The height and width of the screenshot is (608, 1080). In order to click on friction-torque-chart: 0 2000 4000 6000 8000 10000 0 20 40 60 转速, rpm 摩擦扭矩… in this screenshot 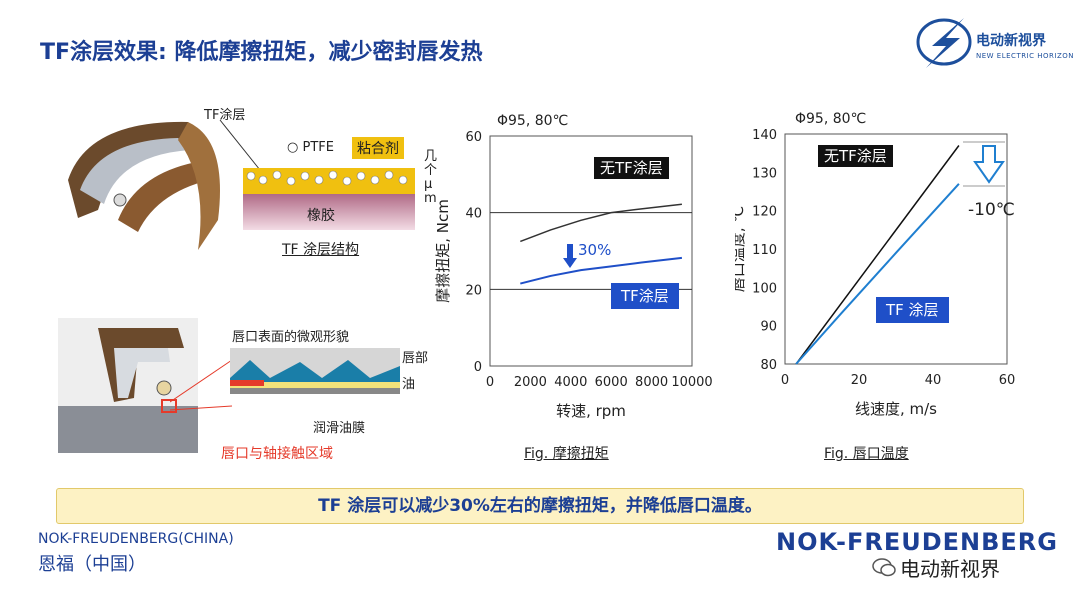, I will do `click(573, 275)`.